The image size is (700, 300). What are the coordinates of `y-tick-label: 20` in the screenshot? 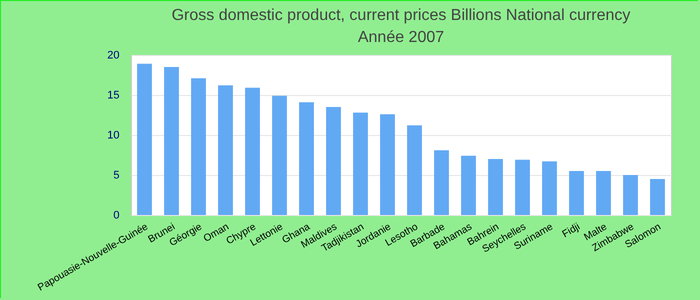 It's located at (113, 56).